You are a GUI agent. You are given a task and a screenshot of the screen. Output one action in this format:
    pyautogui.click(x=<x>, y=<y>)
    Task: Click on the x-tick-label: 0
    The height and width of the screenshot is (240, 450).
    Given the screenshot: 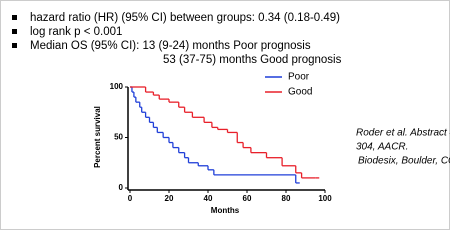 What is the action you would take?
    pyautogui.click(x=130, y=198)
    